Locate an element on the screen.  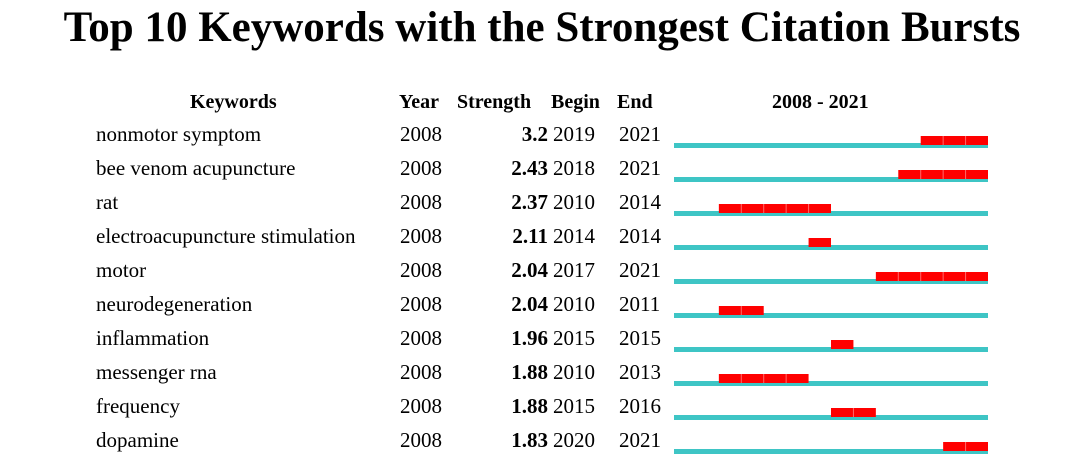
header-end: End is located at coordinates (635, 102).